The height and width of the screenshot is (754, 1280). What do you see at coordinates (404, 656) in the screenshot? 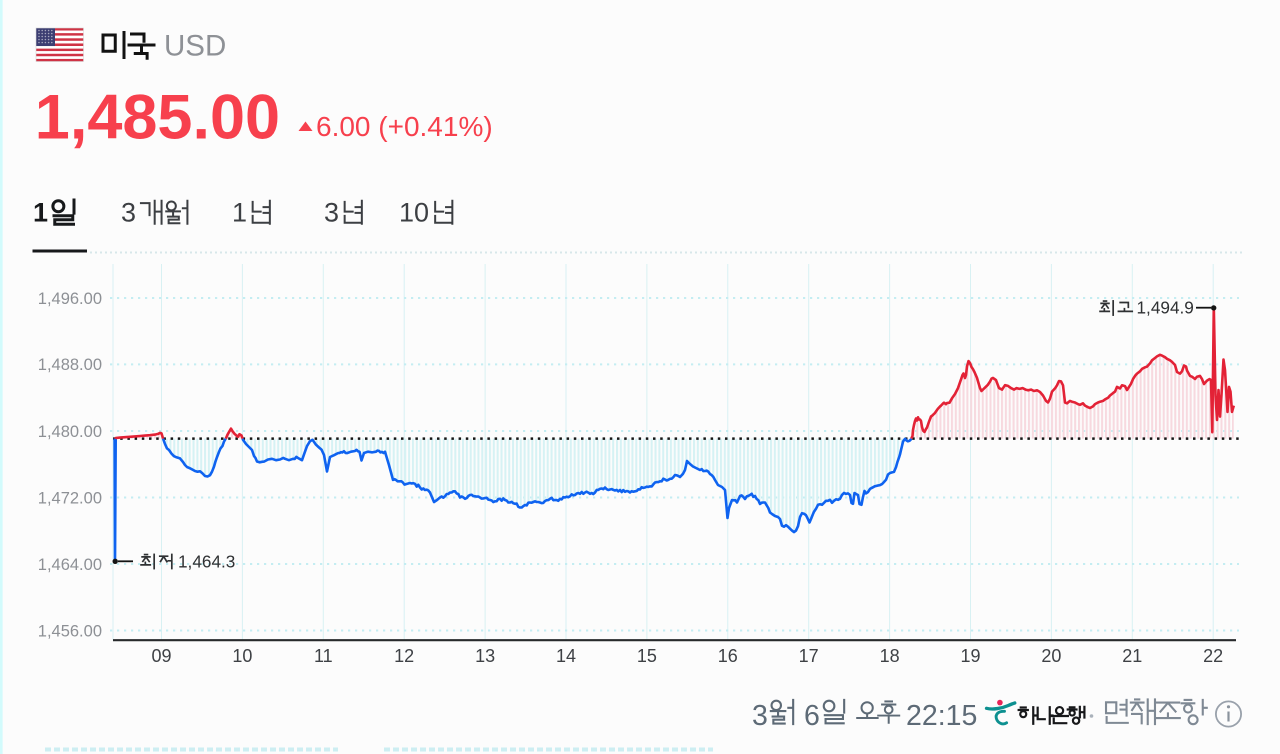
I see `svg-text: 12` at bounding box center [404, 656].